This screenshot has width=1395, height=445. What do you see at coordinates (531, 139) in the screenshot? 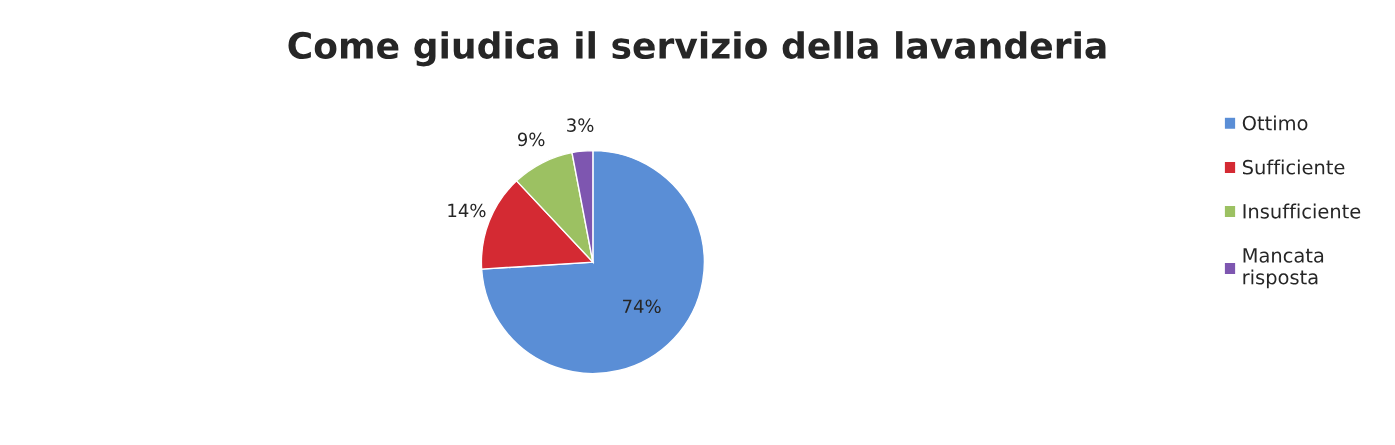
I see `data-label: 9%` at bounding box center [531, 139].